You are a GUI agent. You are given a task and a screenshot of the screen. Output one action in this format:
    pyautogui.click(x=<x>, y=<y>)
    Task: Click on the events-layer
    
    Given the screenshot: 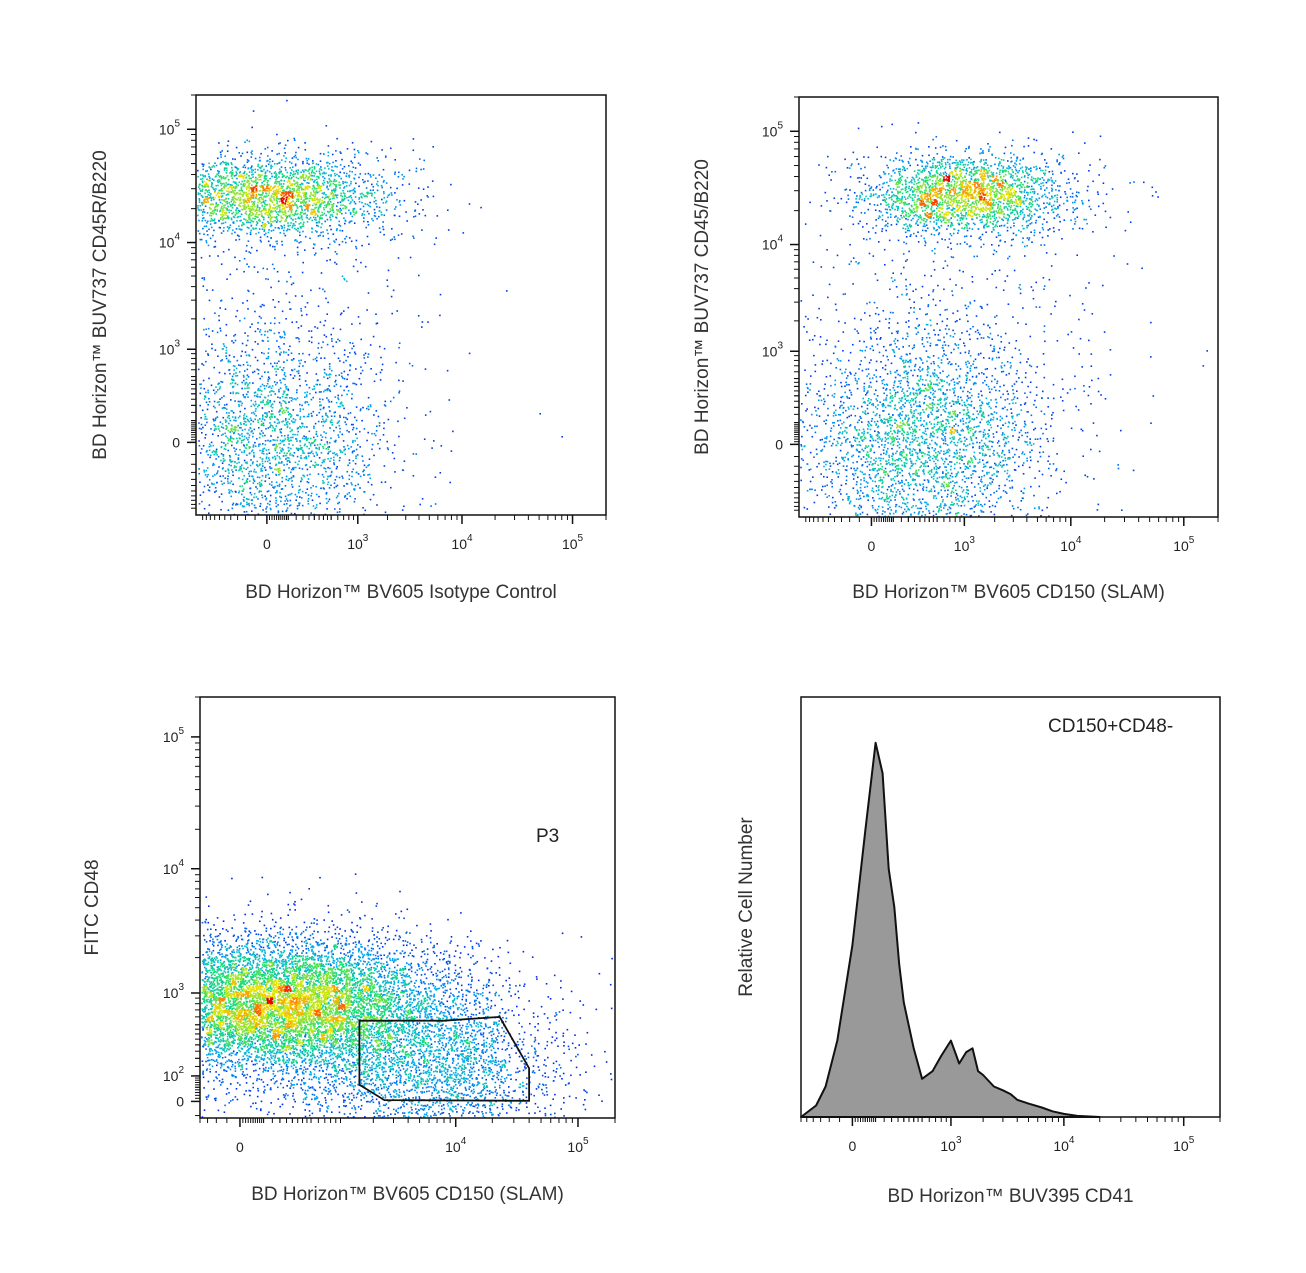 What is the action you would take?
    pyautogui.click(x=380, y=307)
    